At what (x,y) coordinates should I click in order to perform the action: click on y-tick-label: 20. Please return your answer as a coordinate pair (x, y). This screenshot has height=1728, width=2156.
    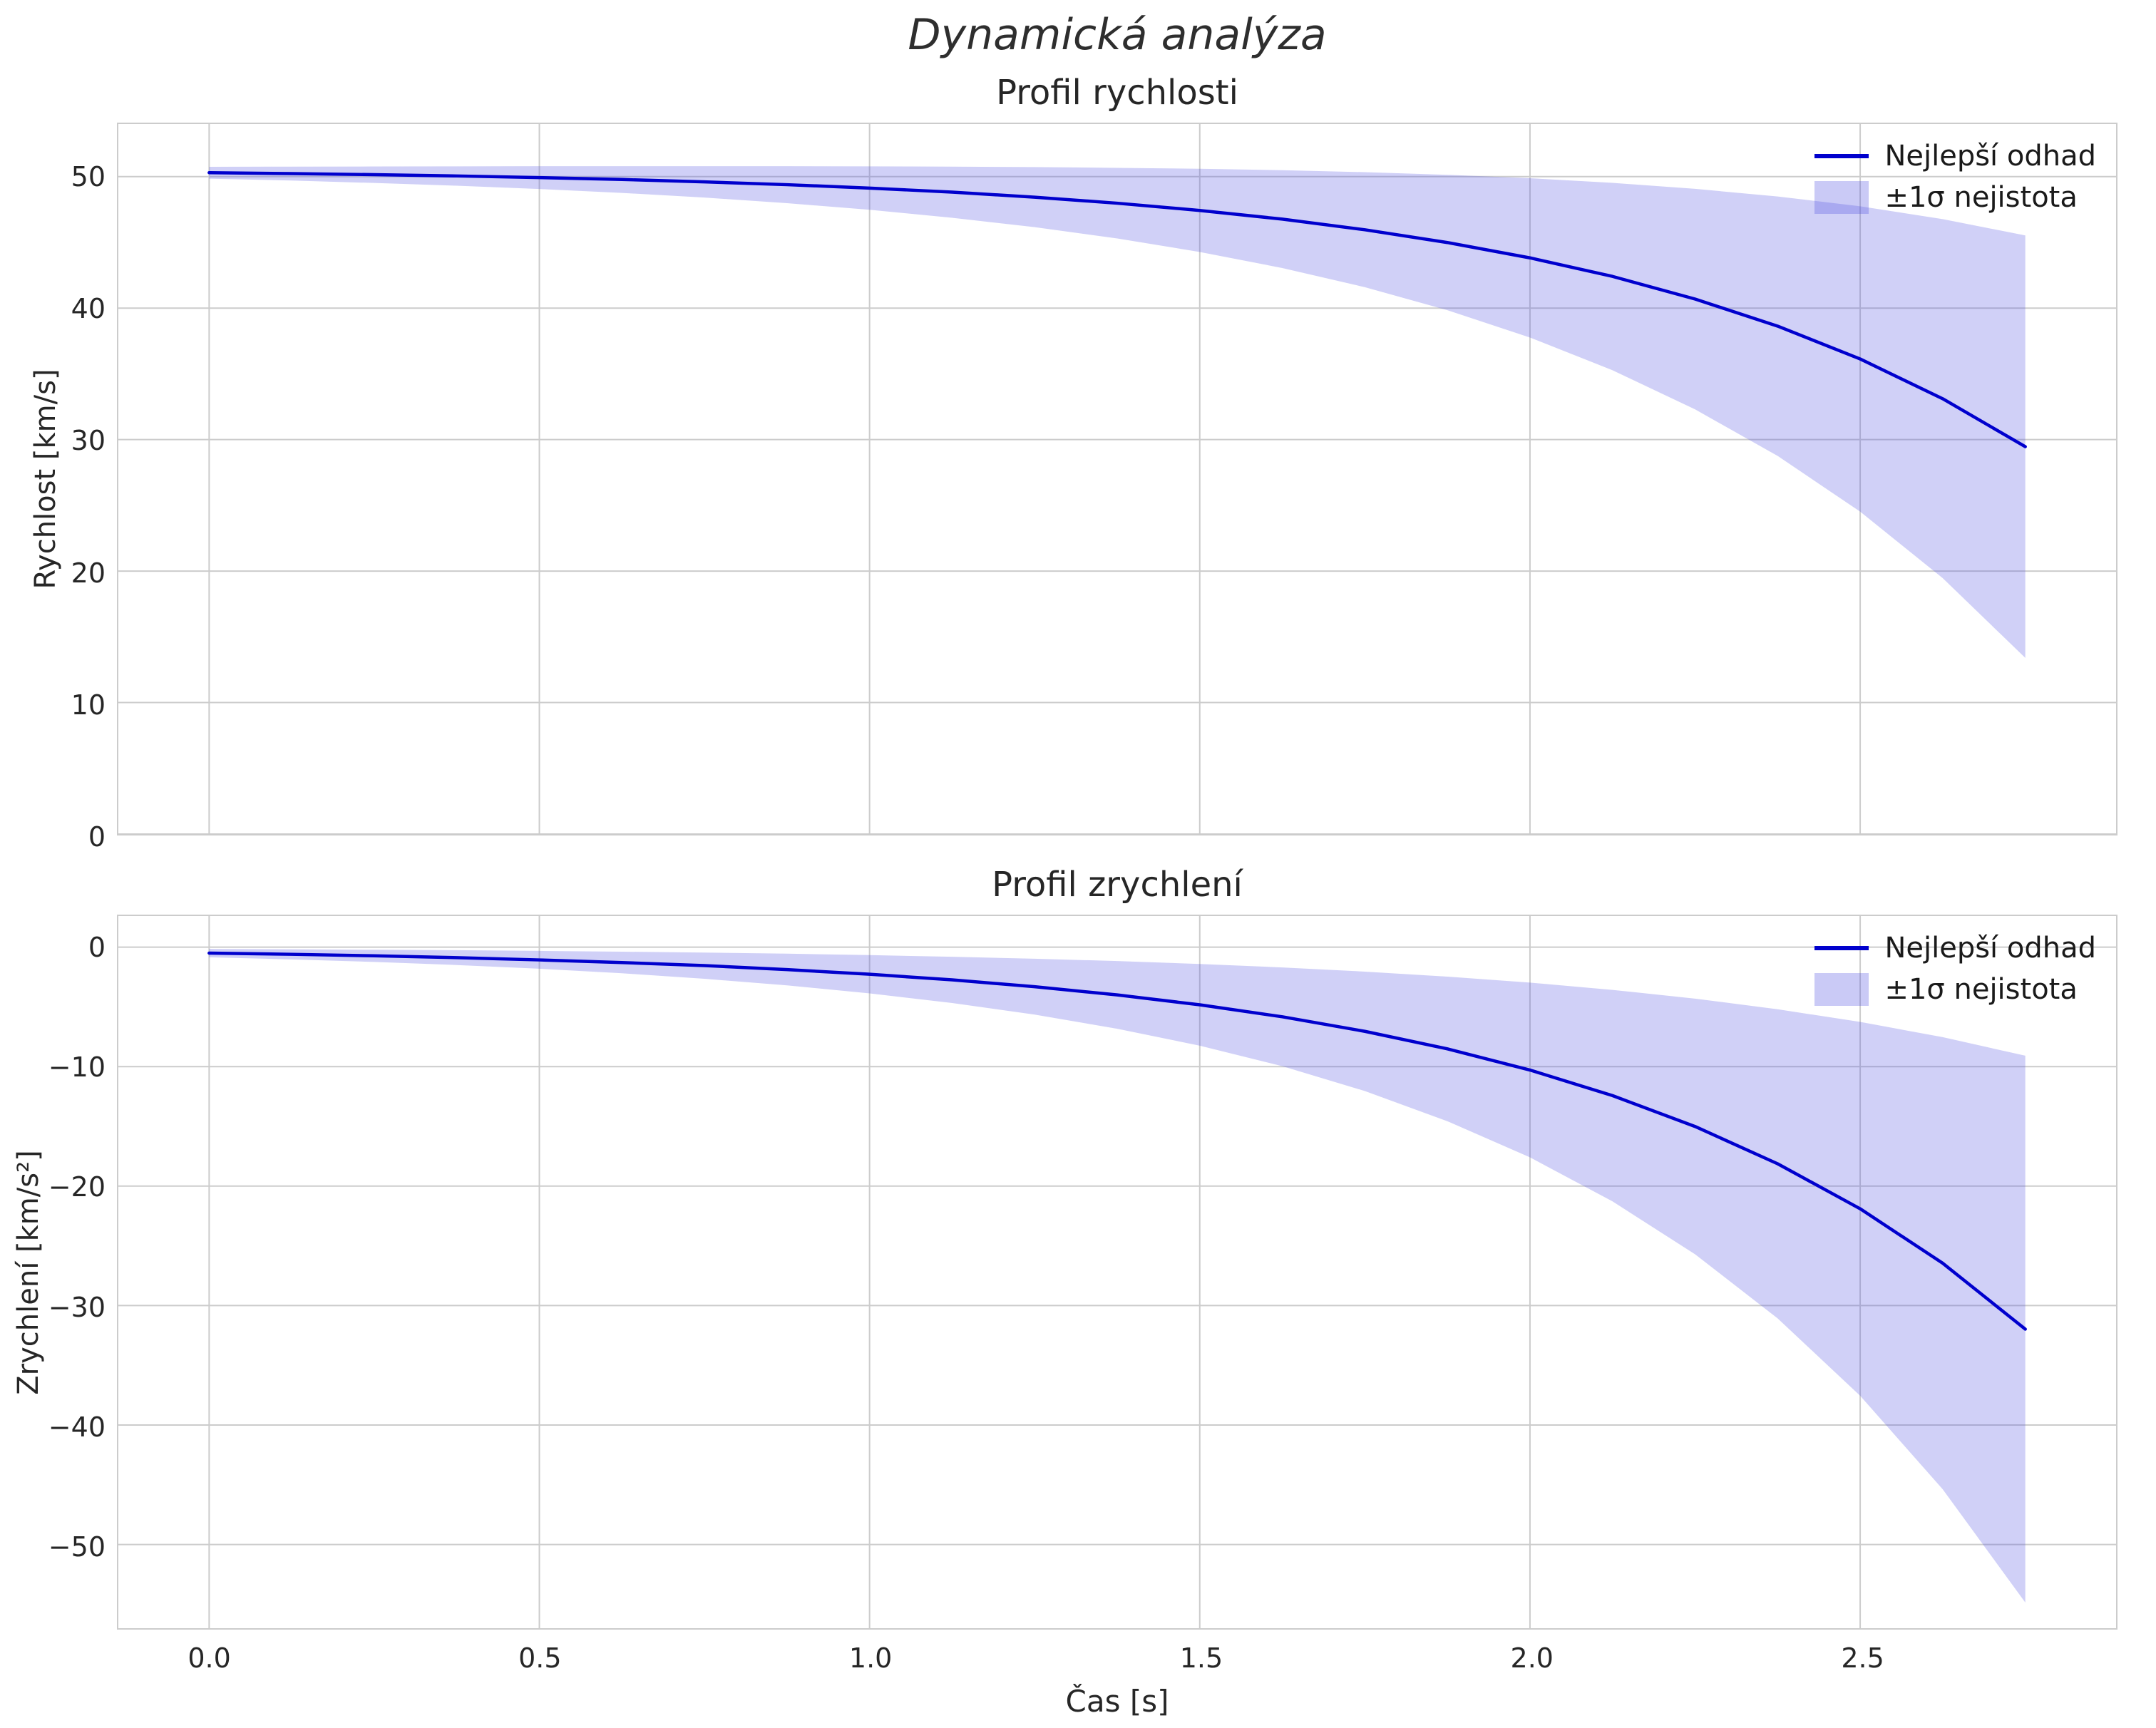
    Looking at the image, I should click on (88, 573).